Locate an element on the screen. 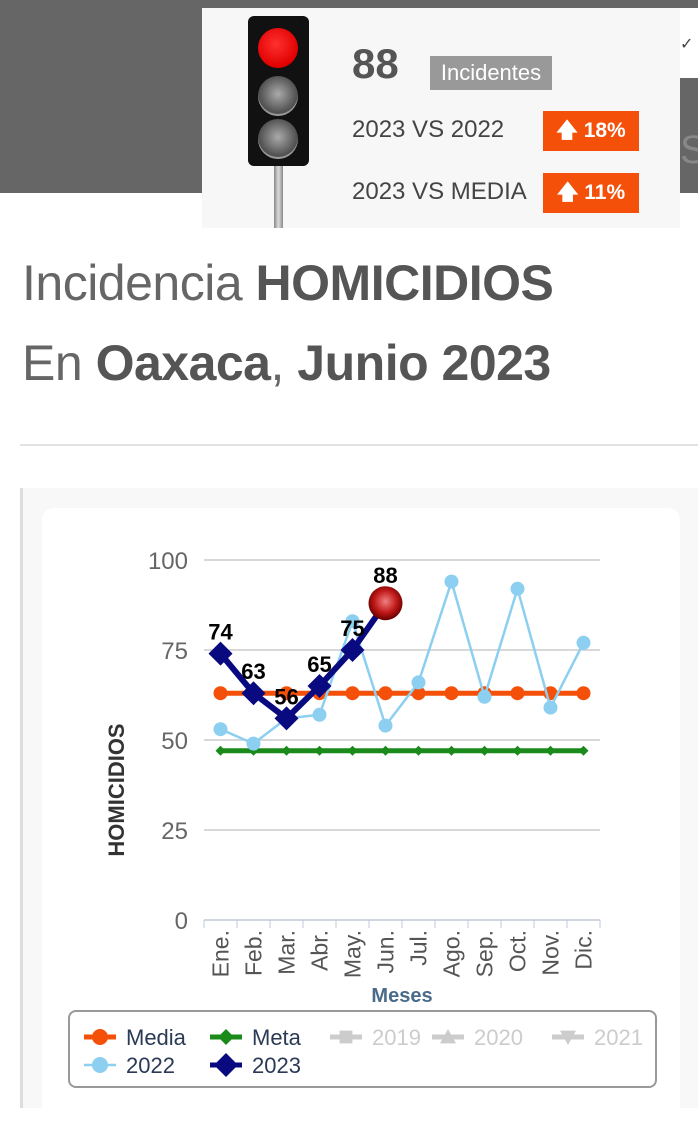 The image size is (698, 1128). x-tick-label: Feb. is located at coordinates (254, 953).